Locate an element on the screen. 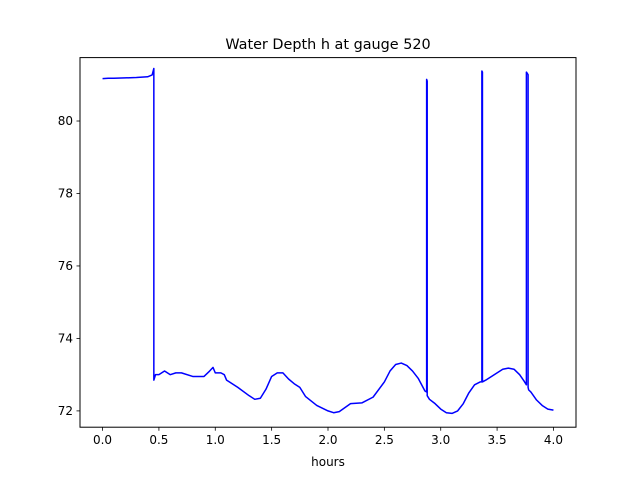 This screenshot has height=480, width=640. y-tick-label: 80 is located at coordinates (65, 121).